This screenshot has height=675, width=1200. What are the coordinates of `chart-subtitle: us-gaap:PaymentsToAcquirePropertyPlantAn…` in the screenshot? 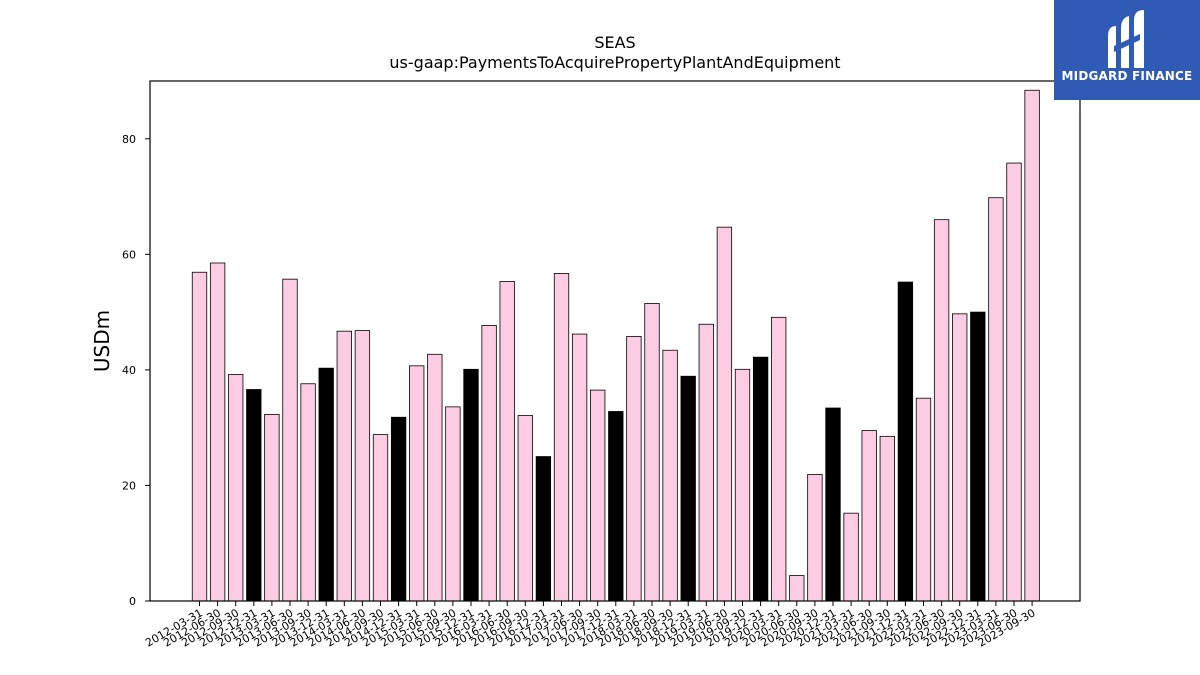 It's located at (614, 62).